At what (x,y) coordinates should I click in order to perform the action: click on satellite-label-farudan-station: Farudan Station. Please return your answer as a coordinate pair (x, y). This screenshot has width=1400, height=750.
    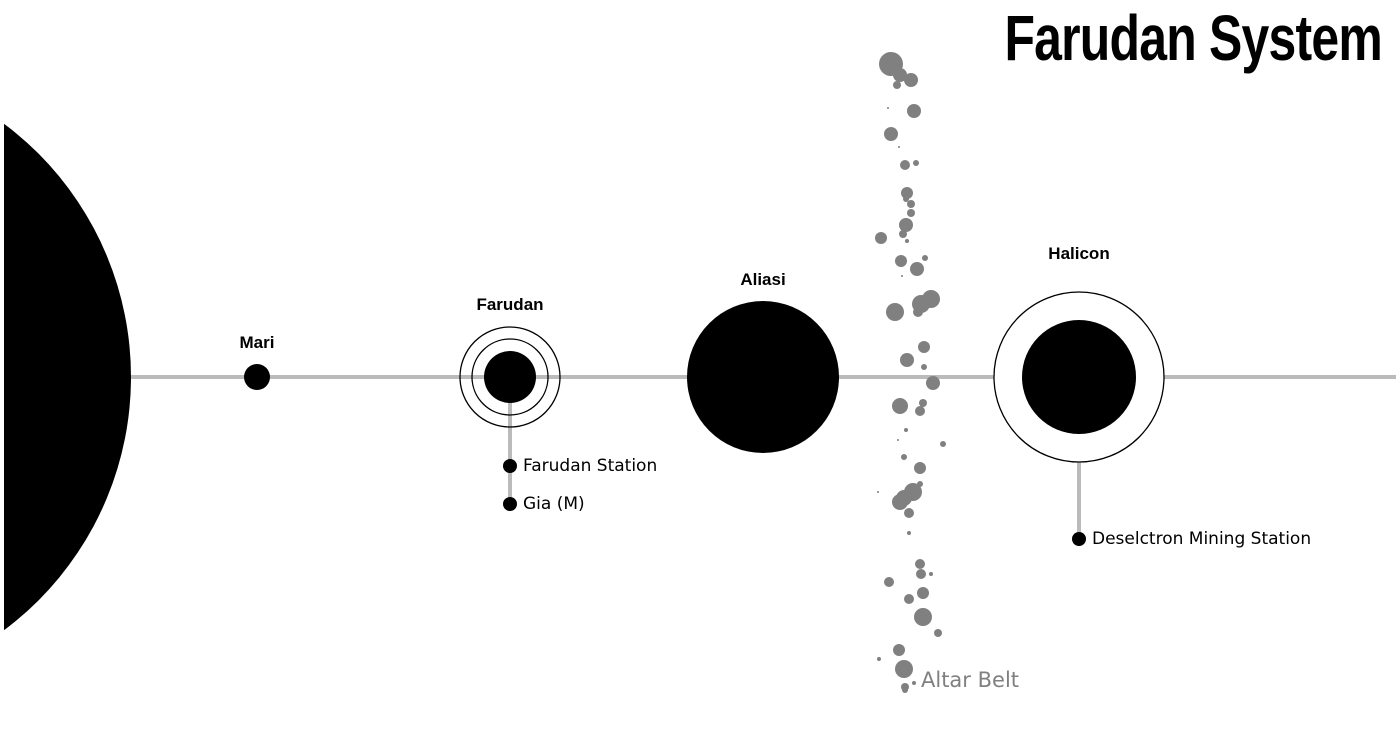
    Looking at the image, I should click on (590, 466).